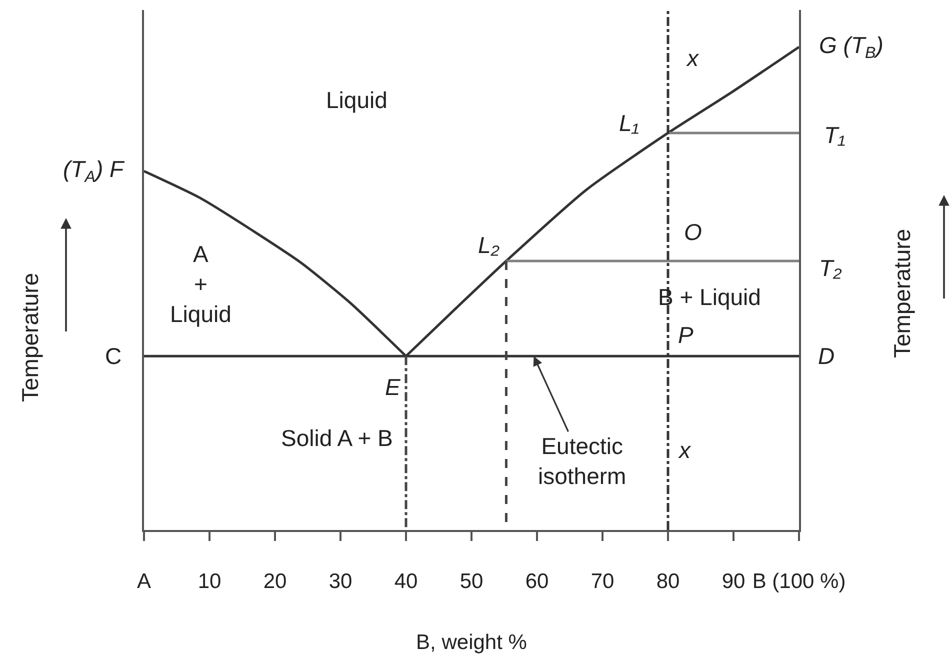  Describe the element at coordinates (113, 356) in the screenshot. I see `annotation: C` at that location.